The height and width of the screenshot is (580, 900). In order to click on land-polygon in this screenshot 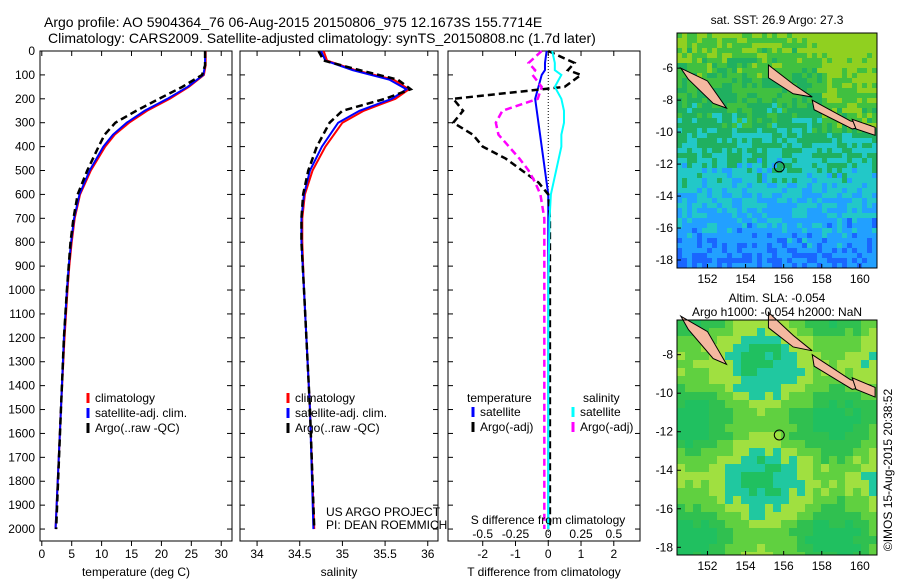, I will do `click(790, 331)`.